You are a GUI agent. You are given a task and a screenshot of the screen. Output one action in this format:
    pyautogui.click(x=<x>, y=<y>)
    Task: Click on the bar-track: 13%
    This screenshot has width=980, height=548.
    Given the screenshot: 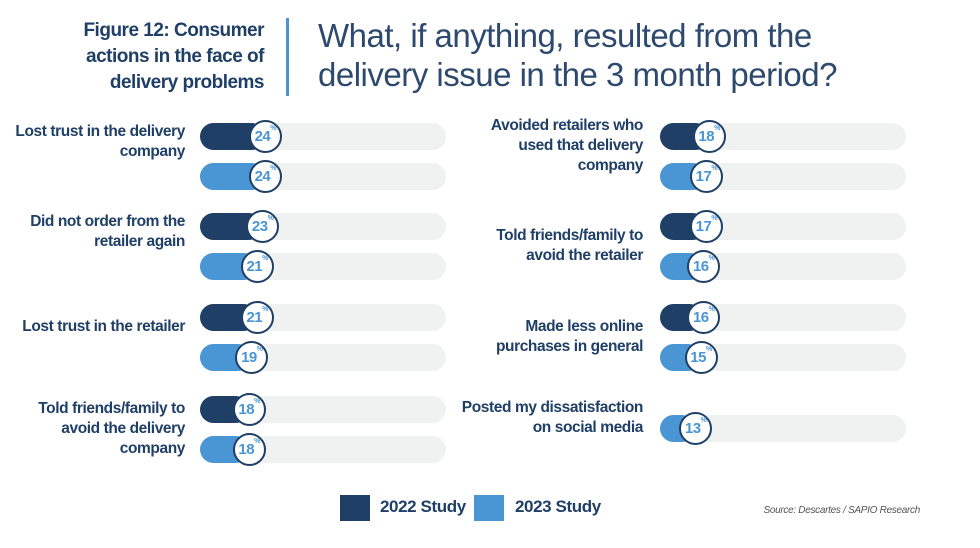 What is the action you would take?
    pyautogui.click(x=783, y=428)
    